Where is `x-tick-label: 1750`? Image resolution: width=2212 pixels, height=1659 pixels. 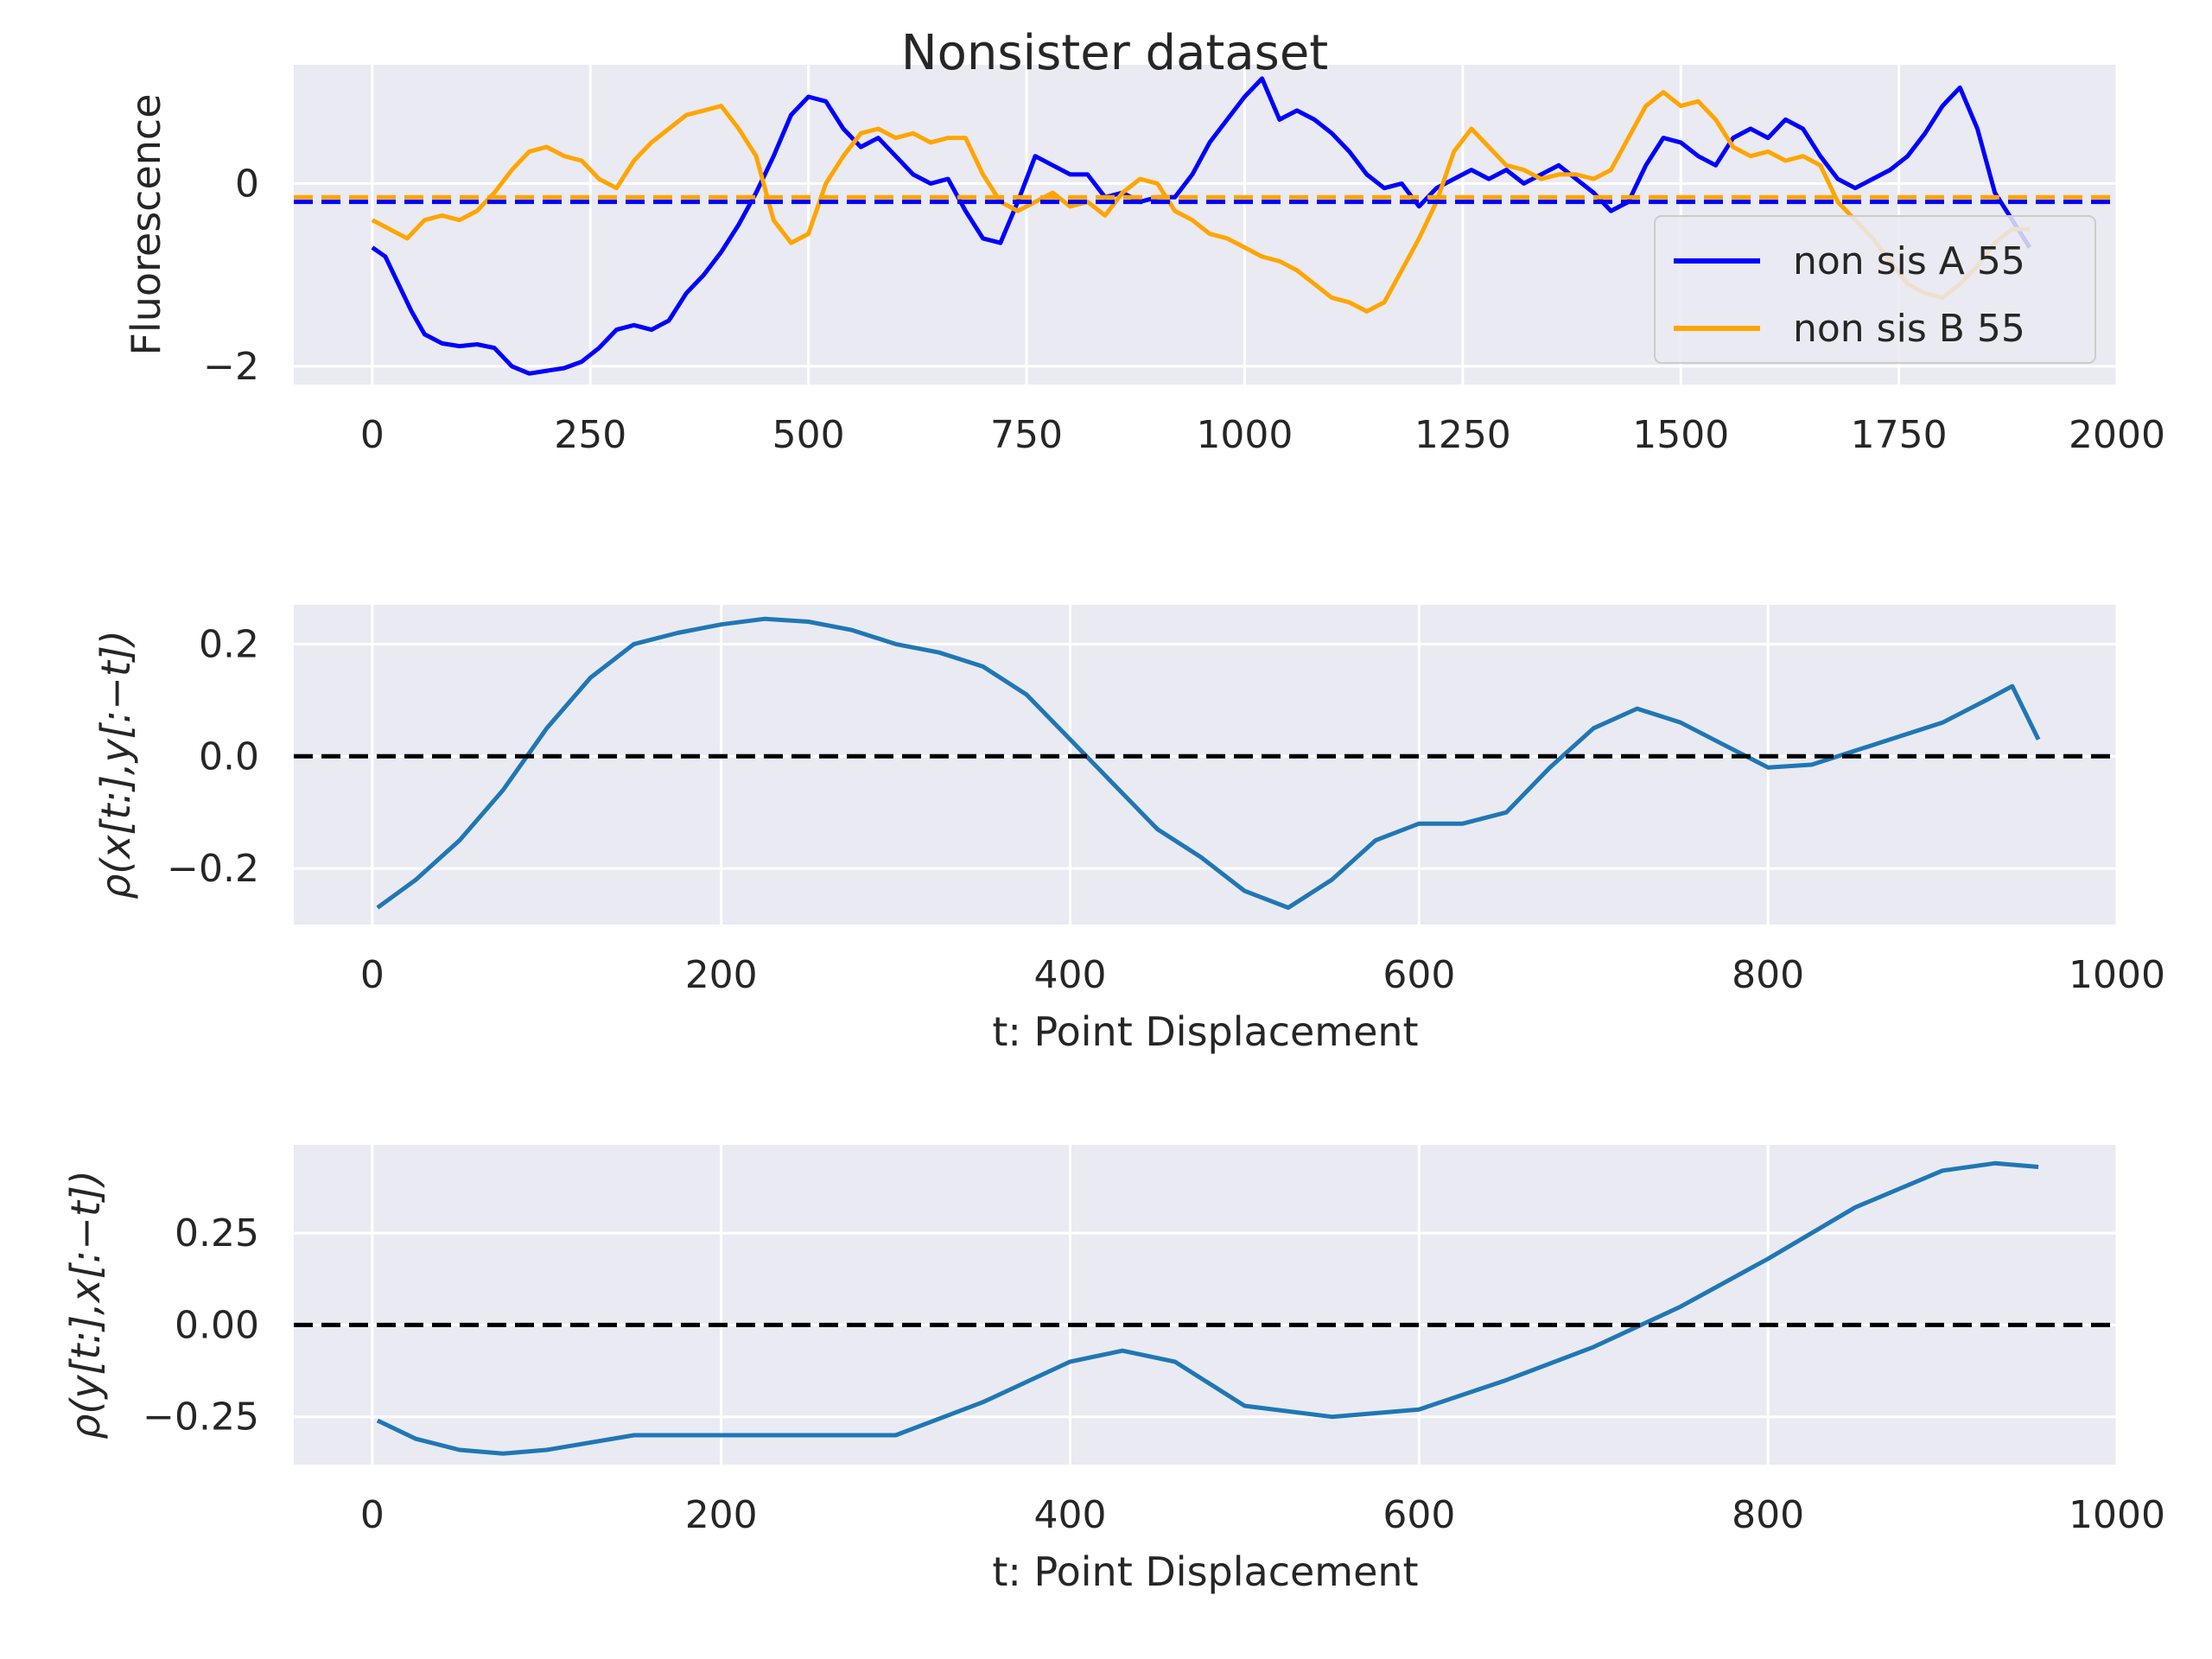 x-tick-label: 1750 is located at coordinates (1900, 435).